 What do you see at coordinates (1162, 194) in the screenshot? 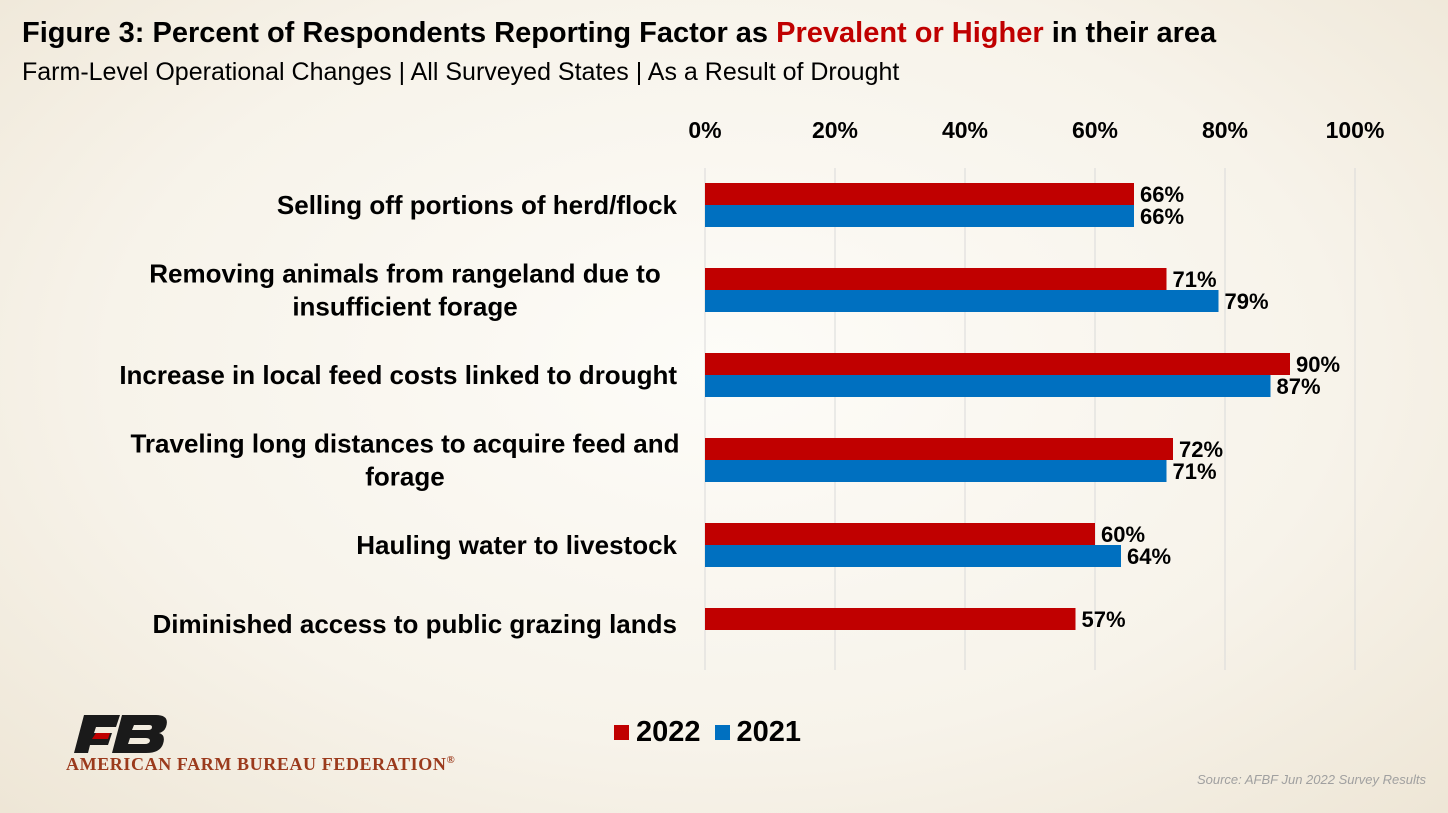
I see `data-label-2022: 66%` at bounding box center [1162, 194].